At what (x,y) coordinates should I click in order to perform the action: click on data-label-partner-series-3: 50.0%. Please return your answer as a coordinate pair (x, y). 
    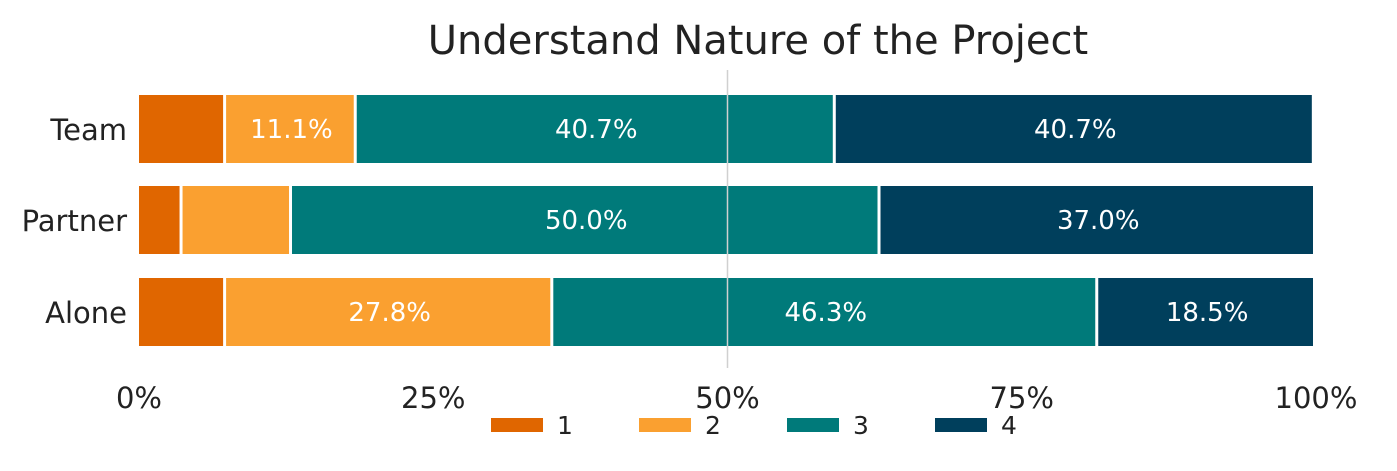
    Looking at the image, I should click on (586, 221).